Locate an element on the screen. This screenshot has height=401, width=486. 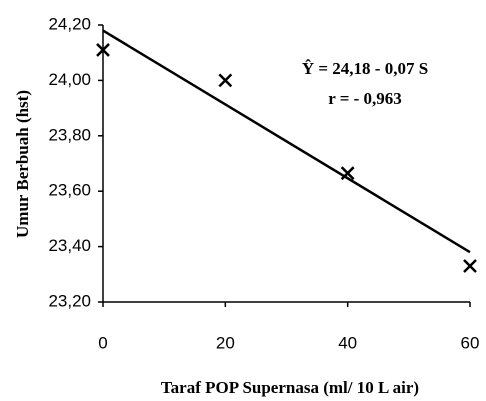
y-axis-label: Umur Berbuah (hst) is located at coordinates (22, 164).